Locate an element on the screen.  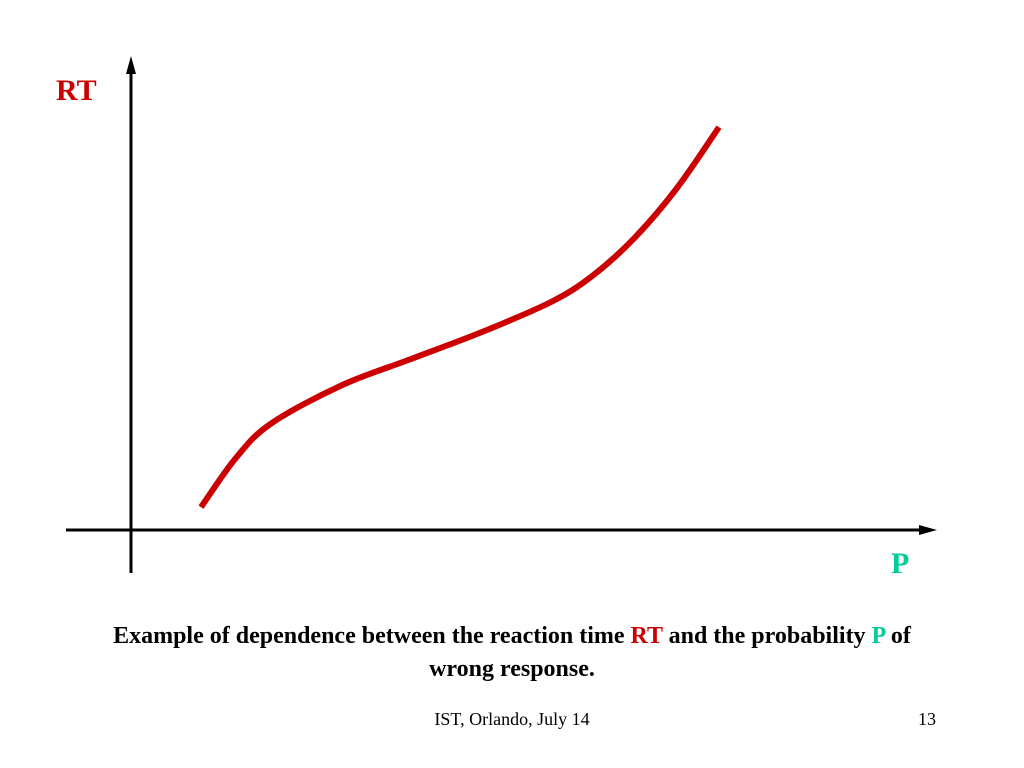
y-axis-arrow is located at coordinates (131, 65).